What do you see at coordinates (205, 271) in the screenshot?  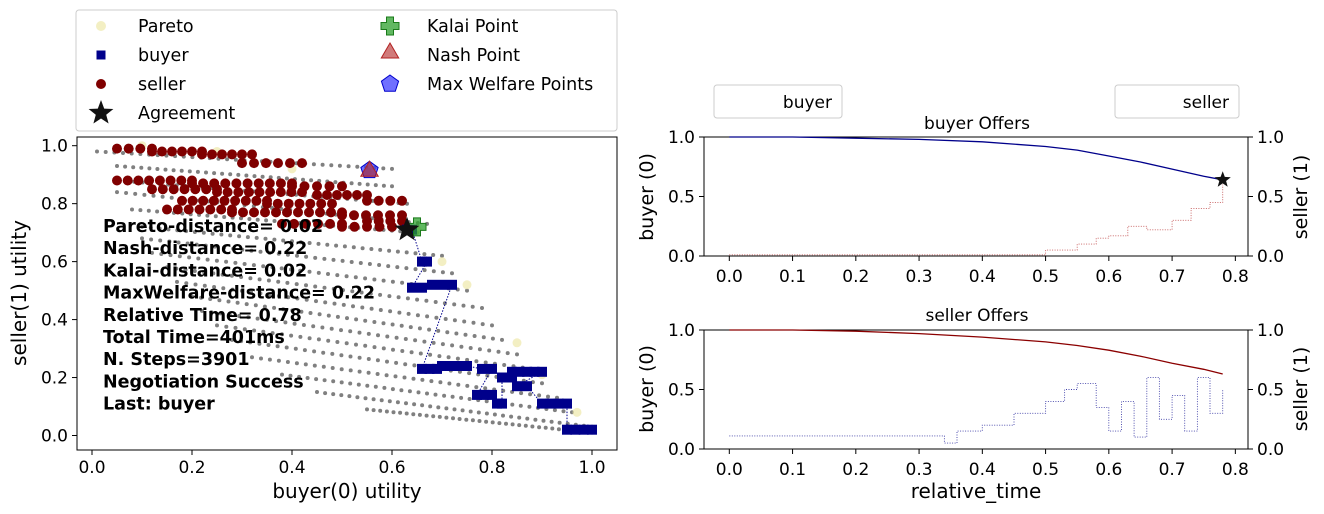 I see `stats-annotation: Kalai-distance= 0.02` at bounding box center [205, 271].